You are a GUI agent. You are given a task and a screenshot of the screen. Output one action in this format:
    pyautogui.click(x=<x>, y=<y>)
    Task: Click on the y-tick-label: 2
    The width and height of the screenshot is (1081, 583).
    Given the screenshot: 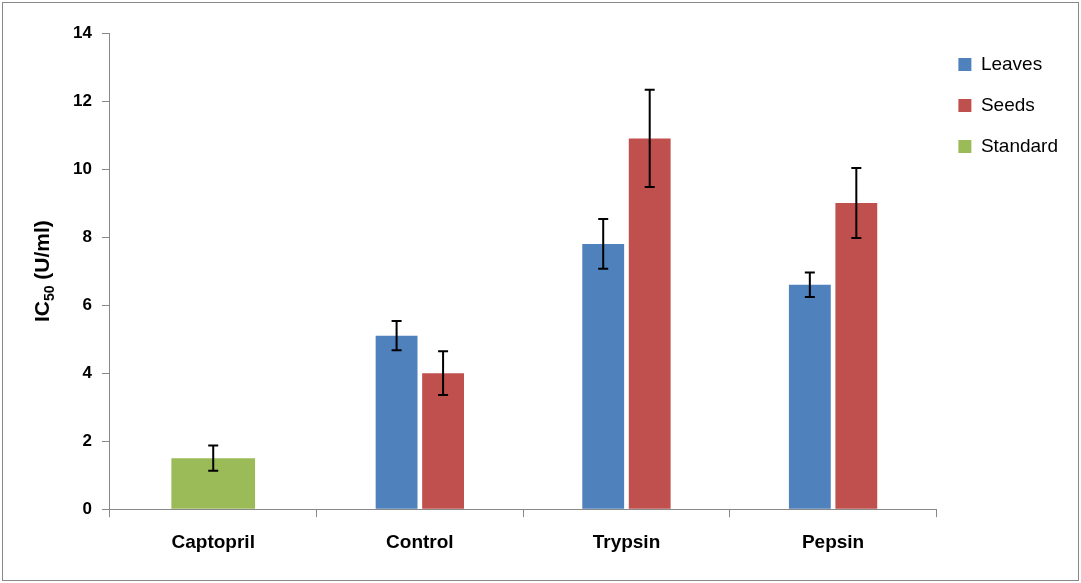 What is the action you would take?
    pyautogui.click(x=87, y=440)
    